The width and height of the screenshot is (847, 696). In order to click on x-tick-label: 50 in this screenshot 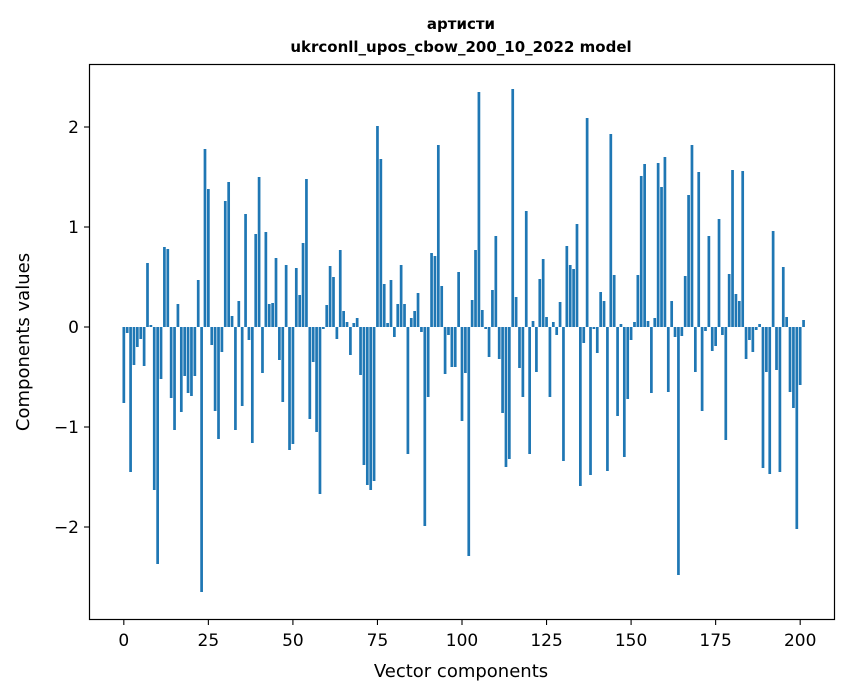, I will do `click(293, 641)`.